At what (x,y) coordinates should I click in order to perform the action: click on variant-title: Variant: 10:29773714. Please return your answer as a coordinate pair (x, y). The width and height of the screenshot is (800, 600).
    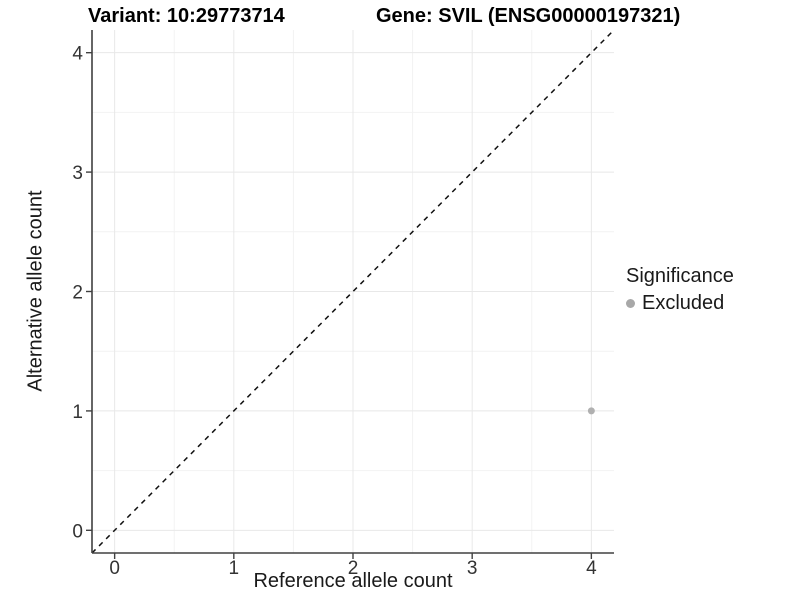
    Looking at the image, I should click on (186, 16).